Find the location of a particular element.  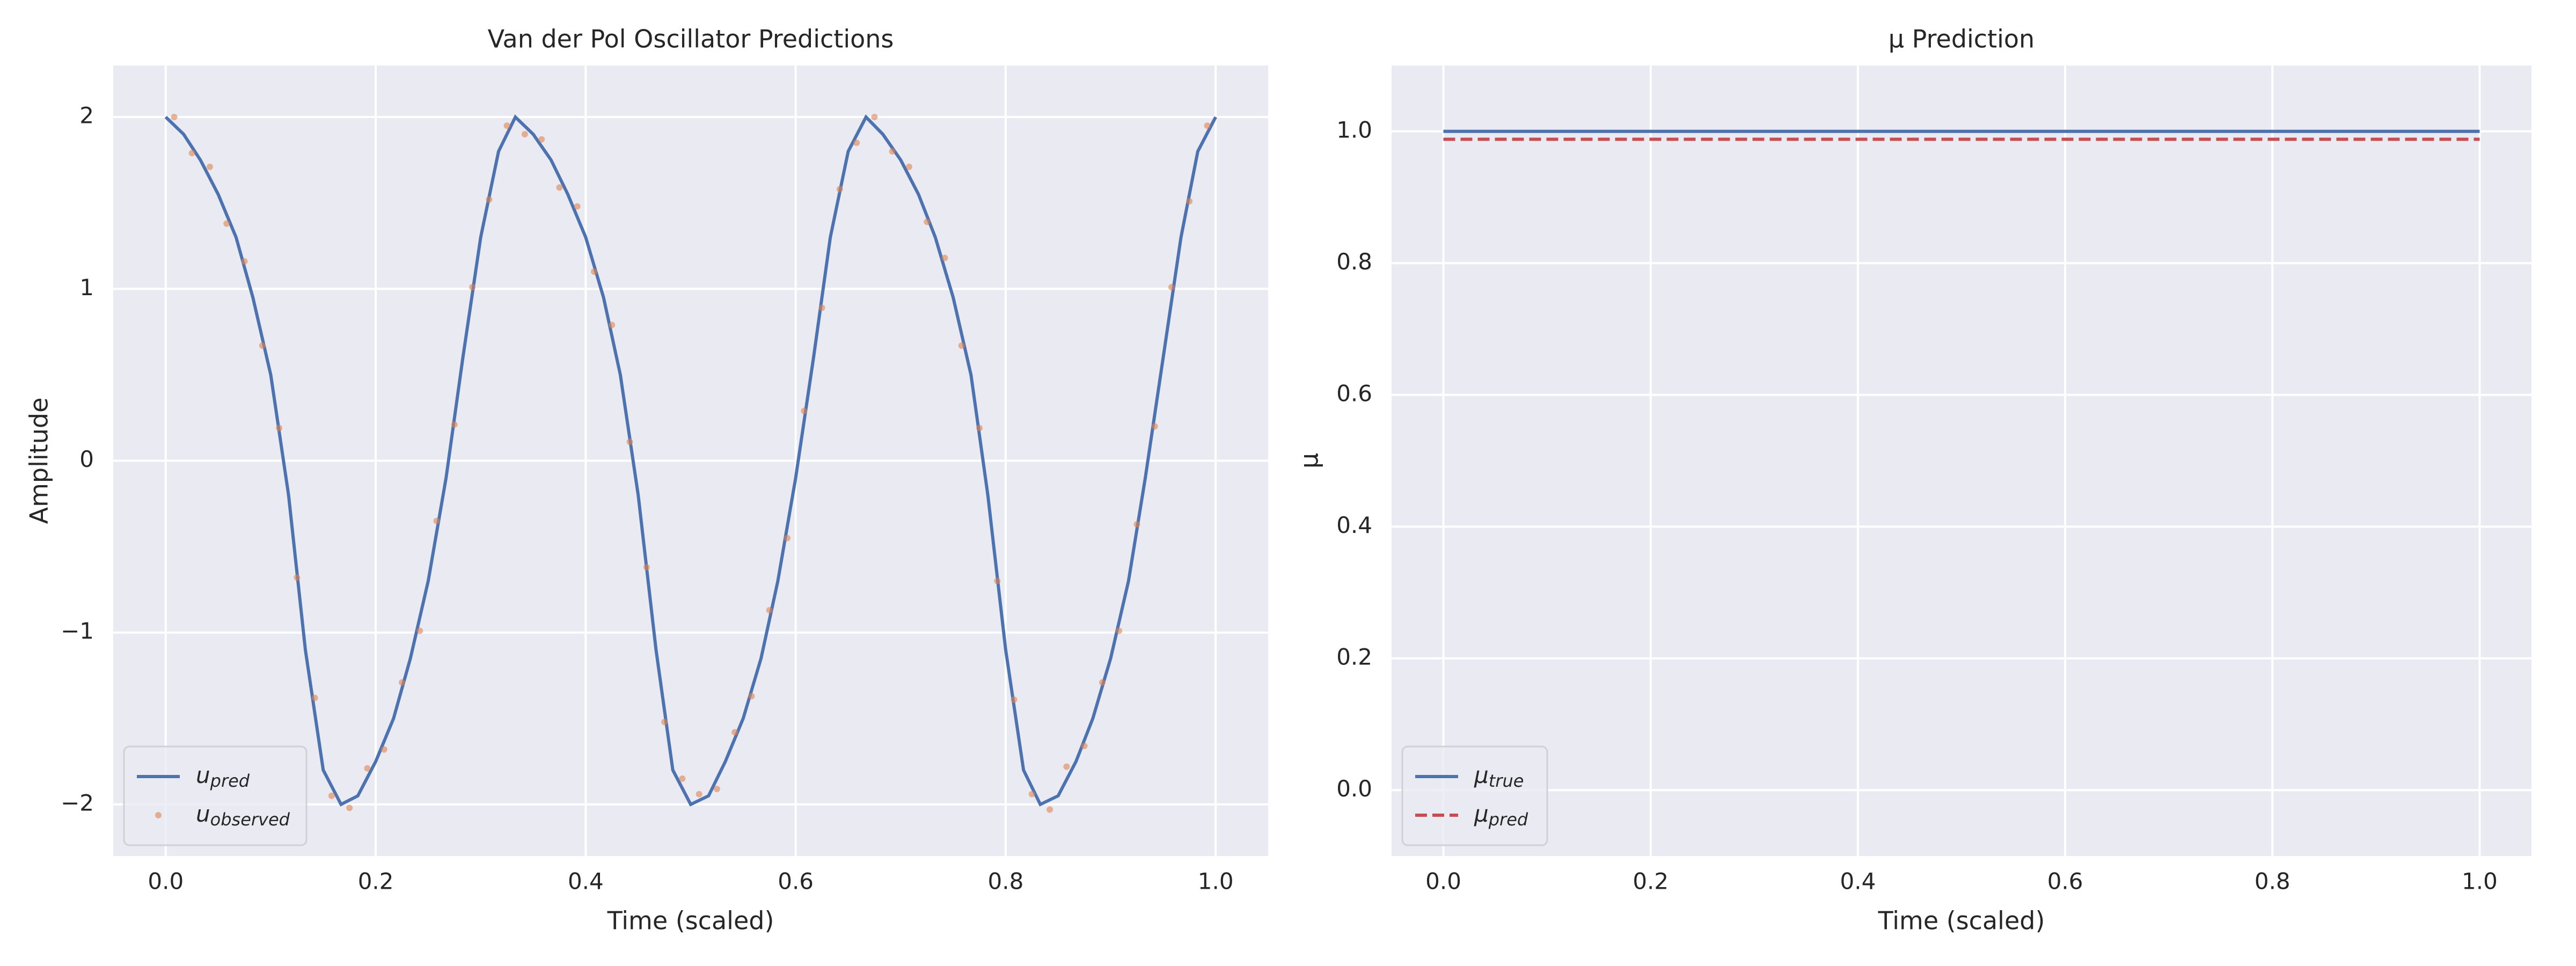

y-tick-label: 1 is located at coordinates (86, 287).